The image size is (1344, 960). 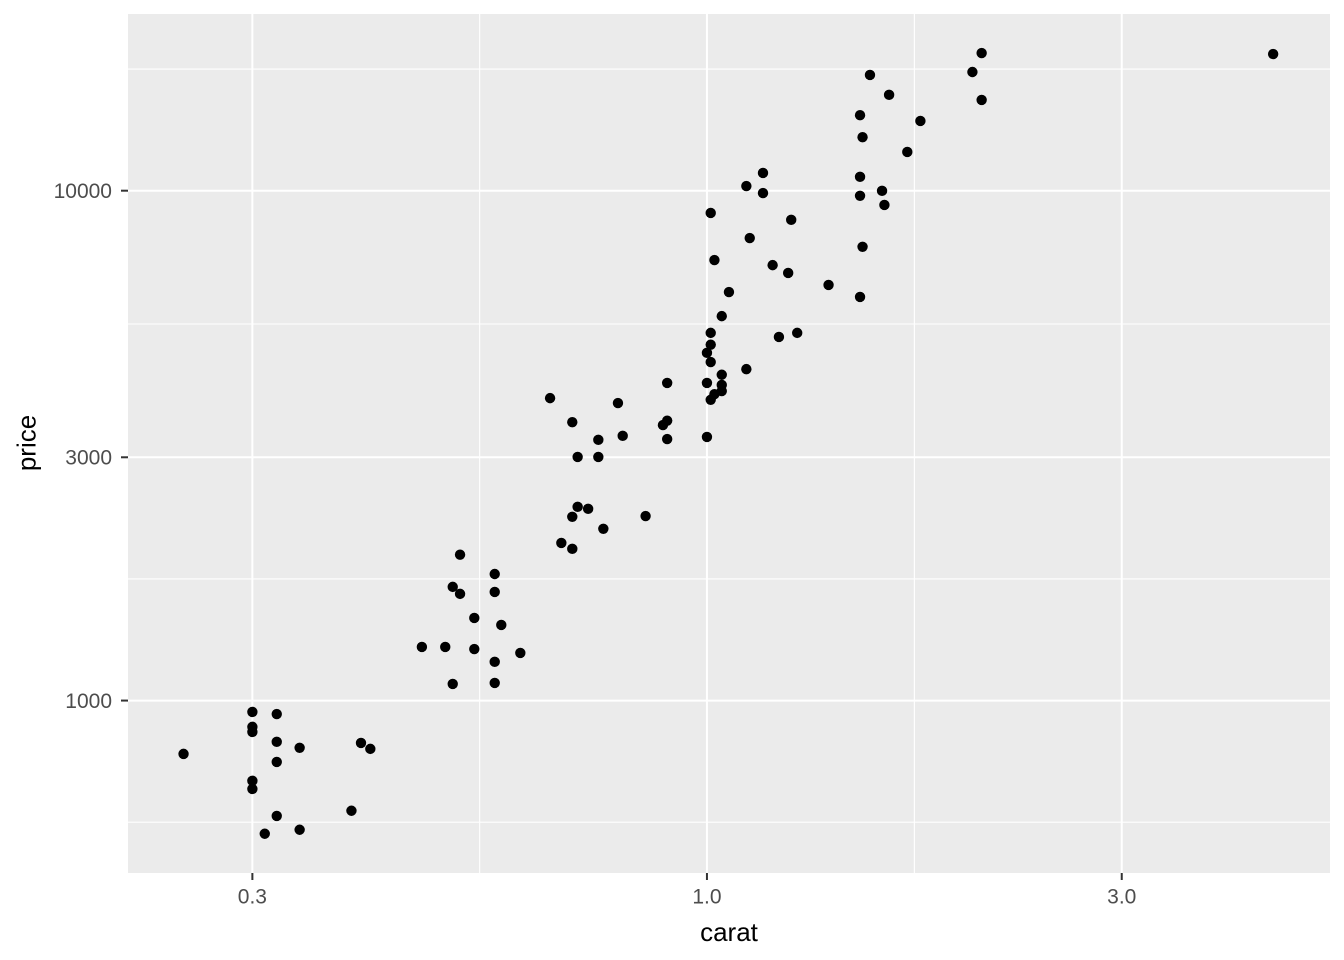 I want to click on y-axis-title: price, so click(x=26, y=443).